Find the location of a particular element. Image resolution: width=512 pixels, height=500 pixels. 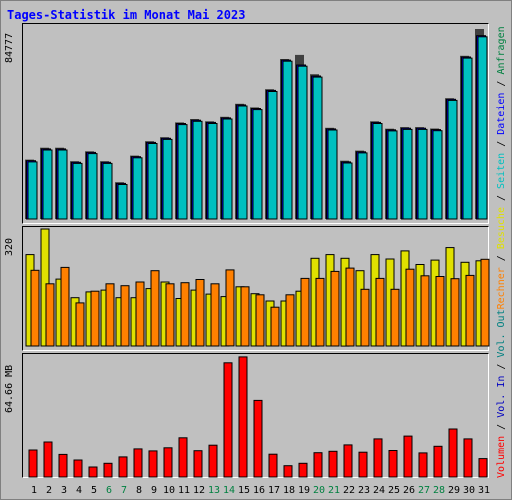

legend-vol-in: Vol. In is located at coordinates (501, 396).